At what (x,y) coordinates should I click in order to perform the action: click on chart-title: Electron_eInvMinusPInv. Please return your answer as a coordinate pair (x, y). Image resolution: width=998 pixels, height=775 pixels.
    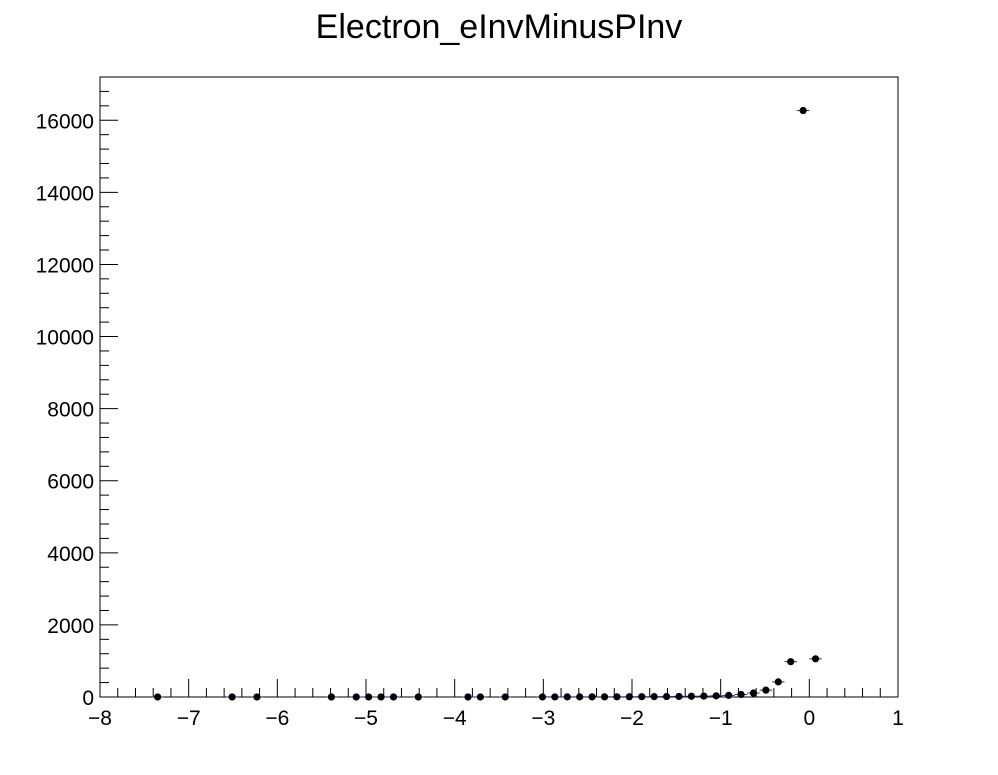
    Looking at the image, I should click on (499, 27).